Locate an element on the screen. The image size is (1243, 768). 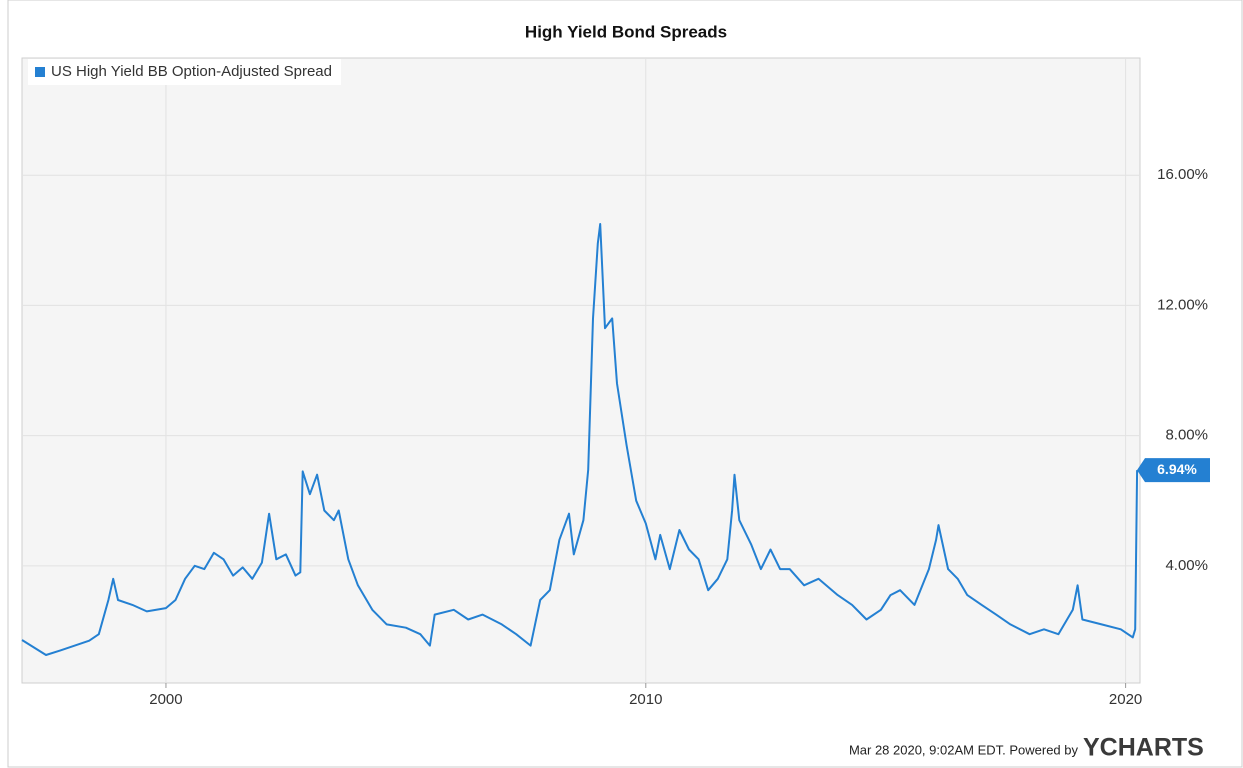
y-tick-label: 4.00% is located at coordinates (1186, 565).